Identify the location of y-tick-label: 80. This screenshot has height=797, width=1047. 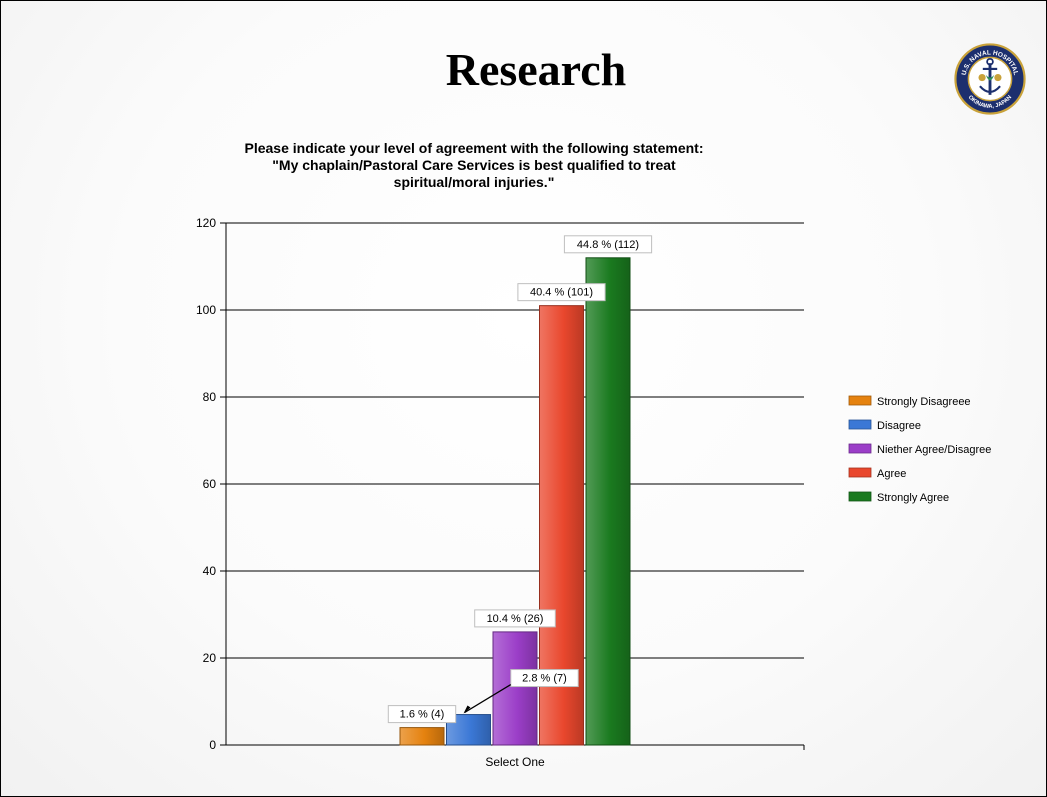
(210, 397).